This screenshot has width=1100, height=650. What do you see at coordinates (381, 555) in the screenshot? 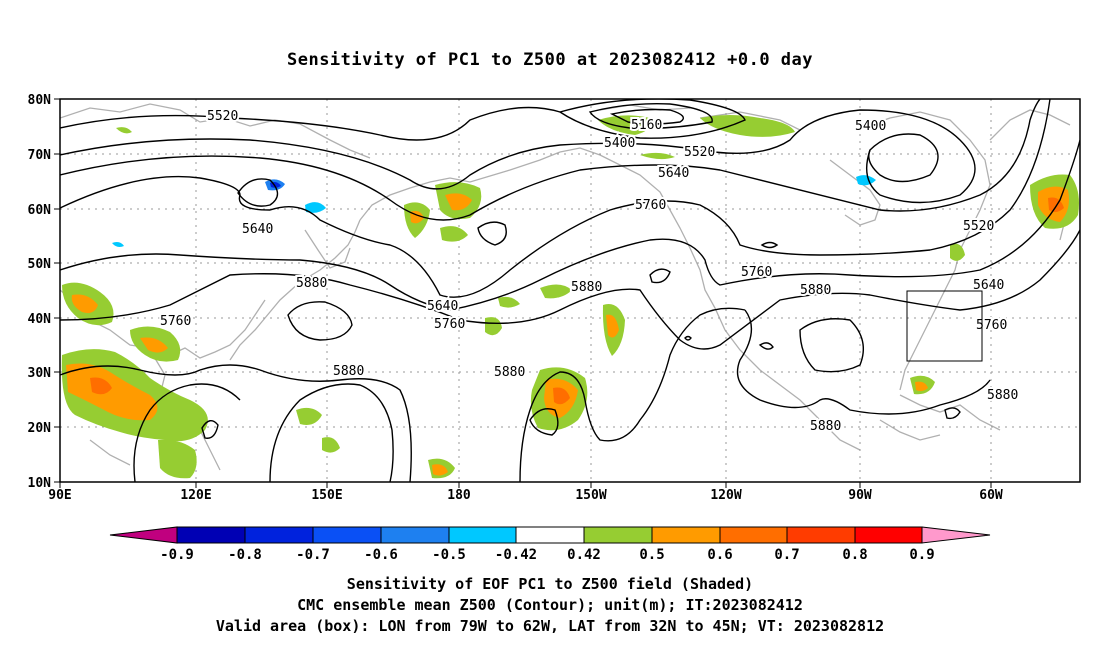
I see `colorbar-label: -0.6` at bounding box center [381, 555].